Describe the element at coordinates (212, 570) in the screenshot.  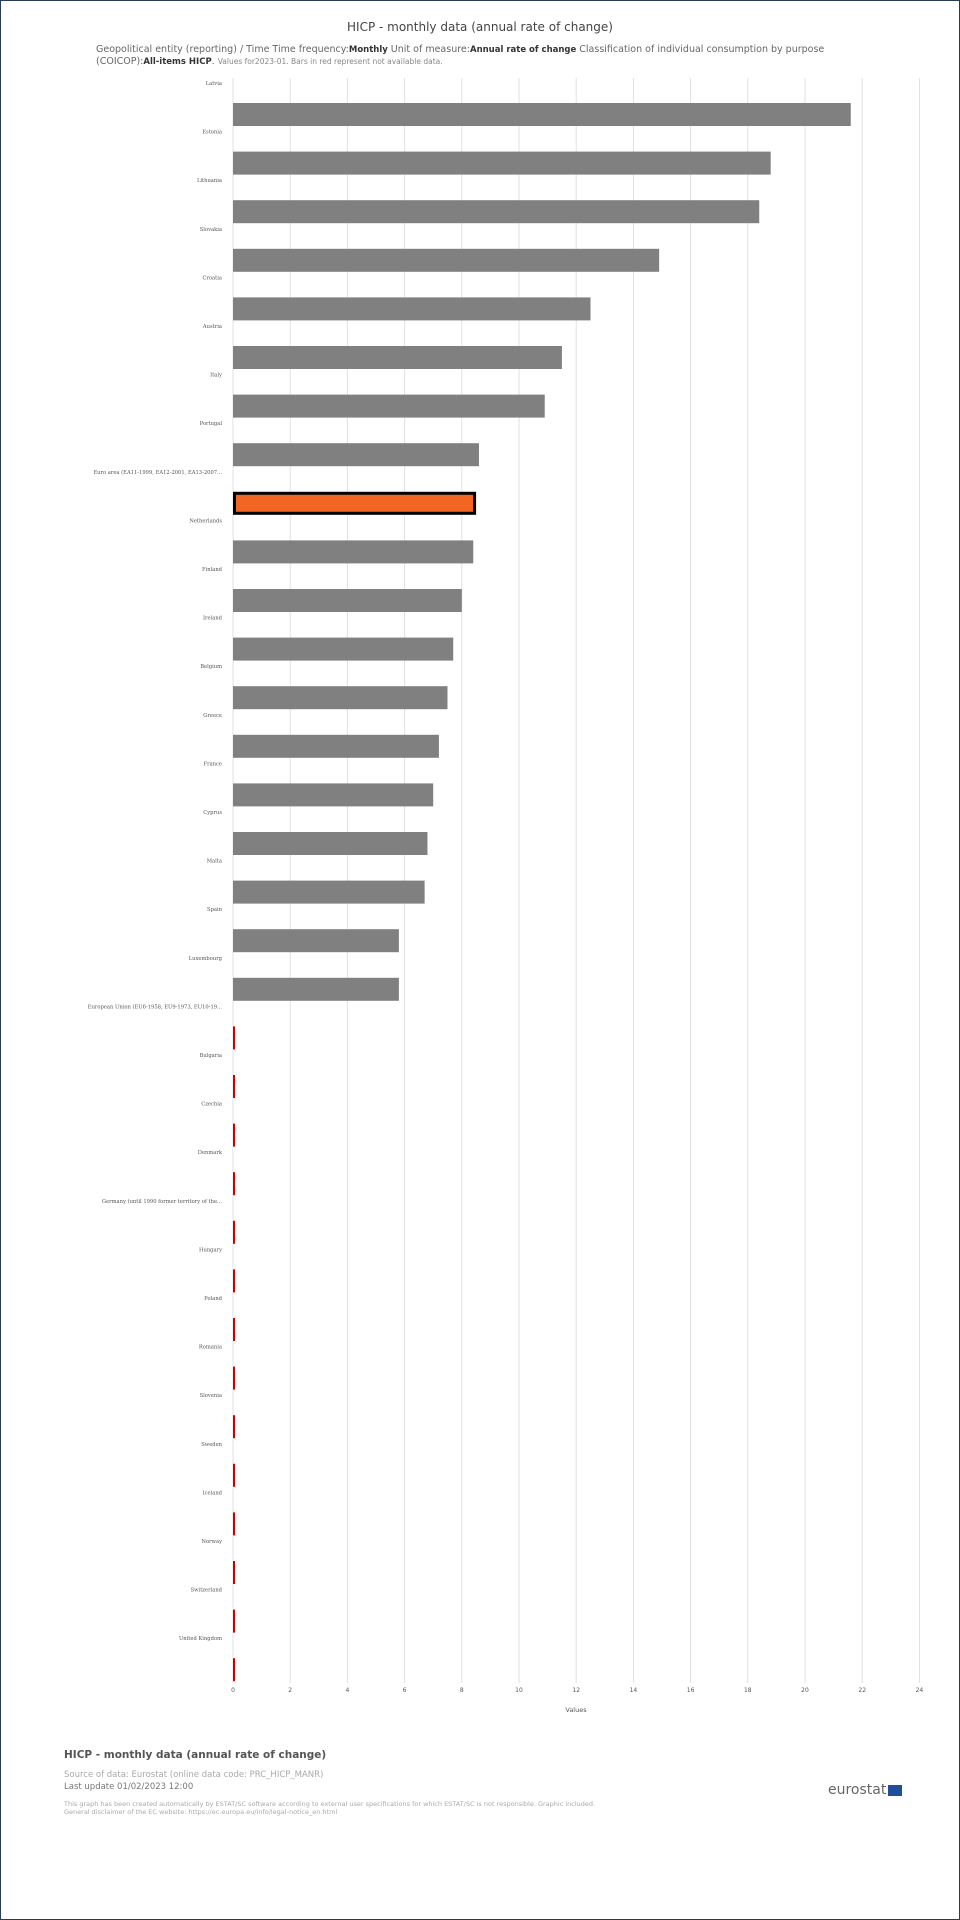
I see `category-label: Finland` at that location.